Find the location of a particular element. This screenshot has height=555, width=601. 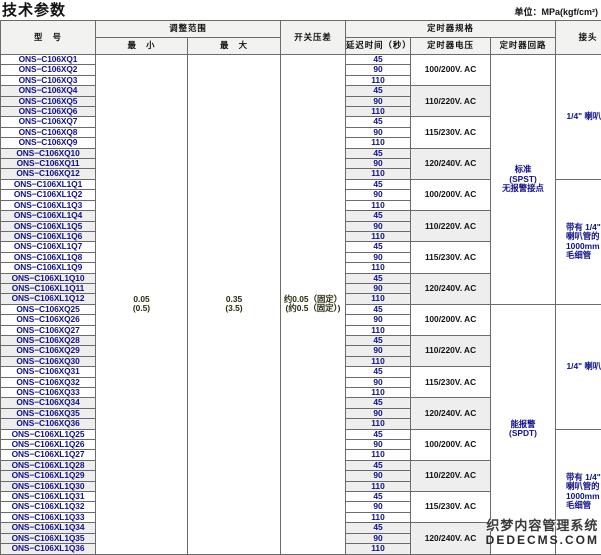

cell-model: ONS−C106XL1Q10 is located at coordinates (48, 278).